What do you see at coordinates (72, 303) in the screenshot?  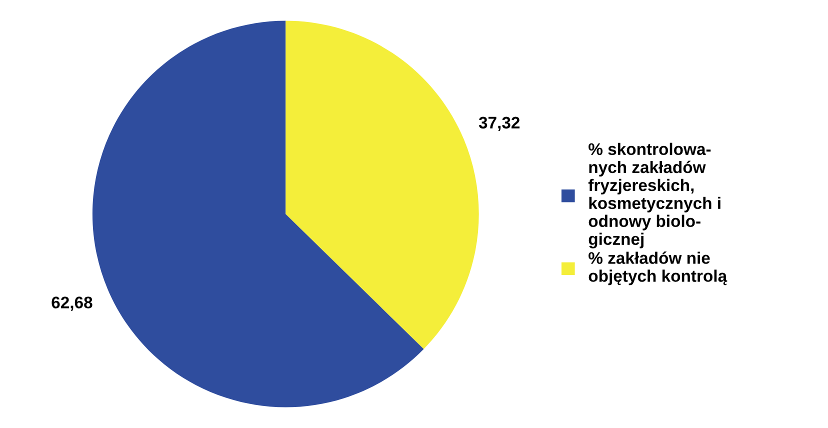 I see `data-label: 62,68` at bounding box center [72, 303].